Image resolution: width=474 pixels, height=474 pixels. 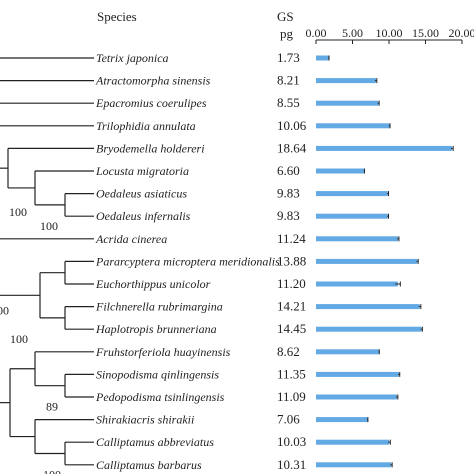 I want to click on gs-value-label: 11.35, so click(x=291, y=373).